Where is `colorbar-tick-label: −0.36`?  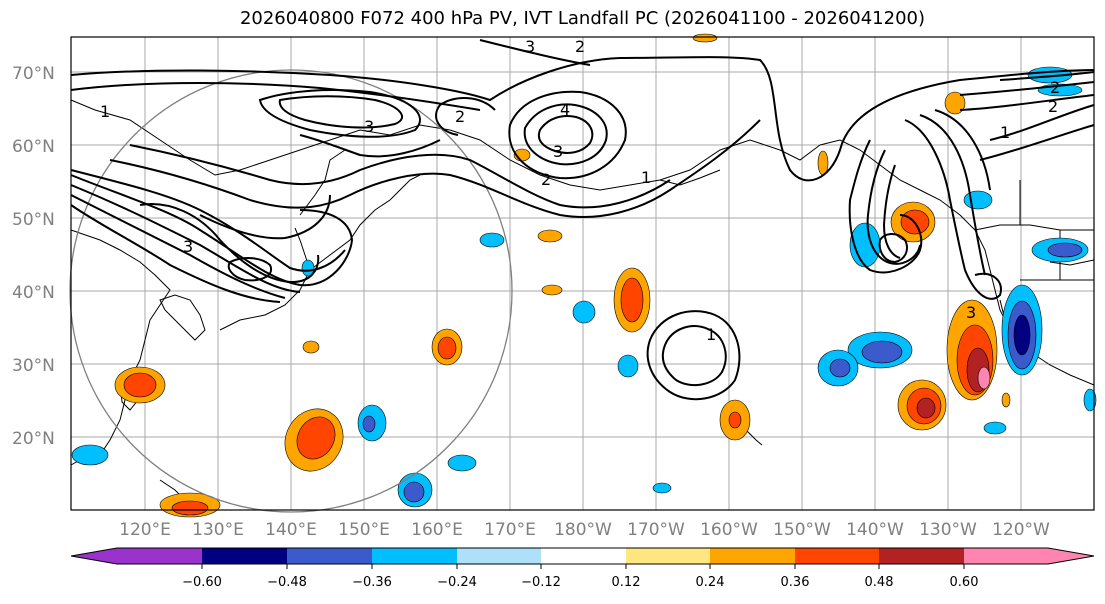 colorbar-tick-label: −0.36 is located at coordinates (372, 582).